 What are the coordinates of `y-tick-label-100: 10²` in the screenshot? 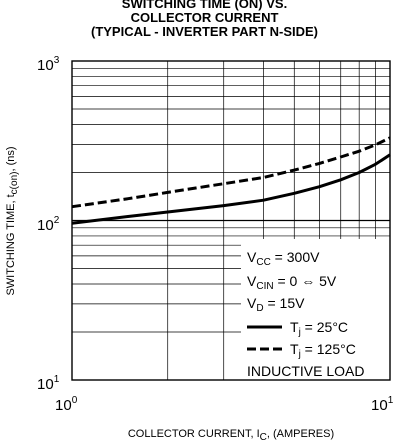 It's located at (48, 224).